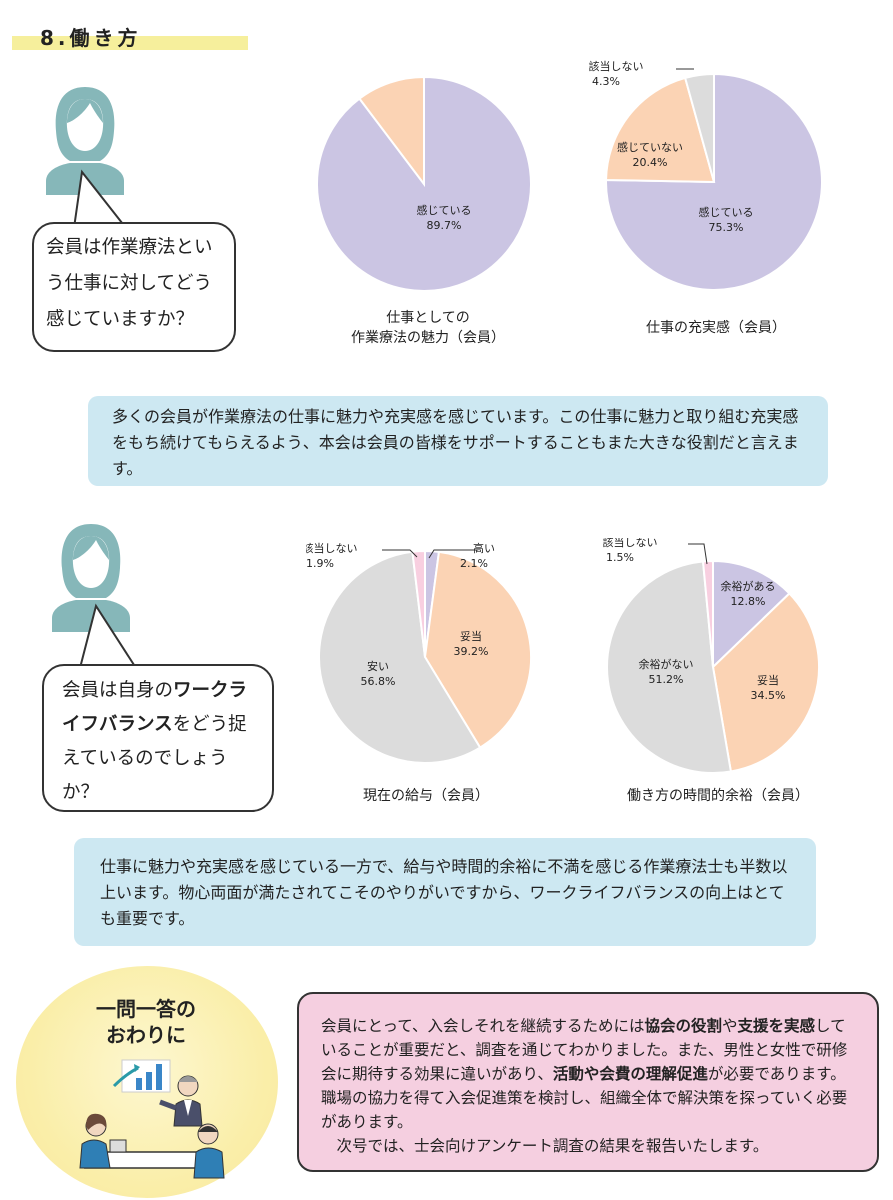  Describe the element at coordinates (428, 318) in the screenshot. I see `chart-title-line: 仕事としての` at that location.